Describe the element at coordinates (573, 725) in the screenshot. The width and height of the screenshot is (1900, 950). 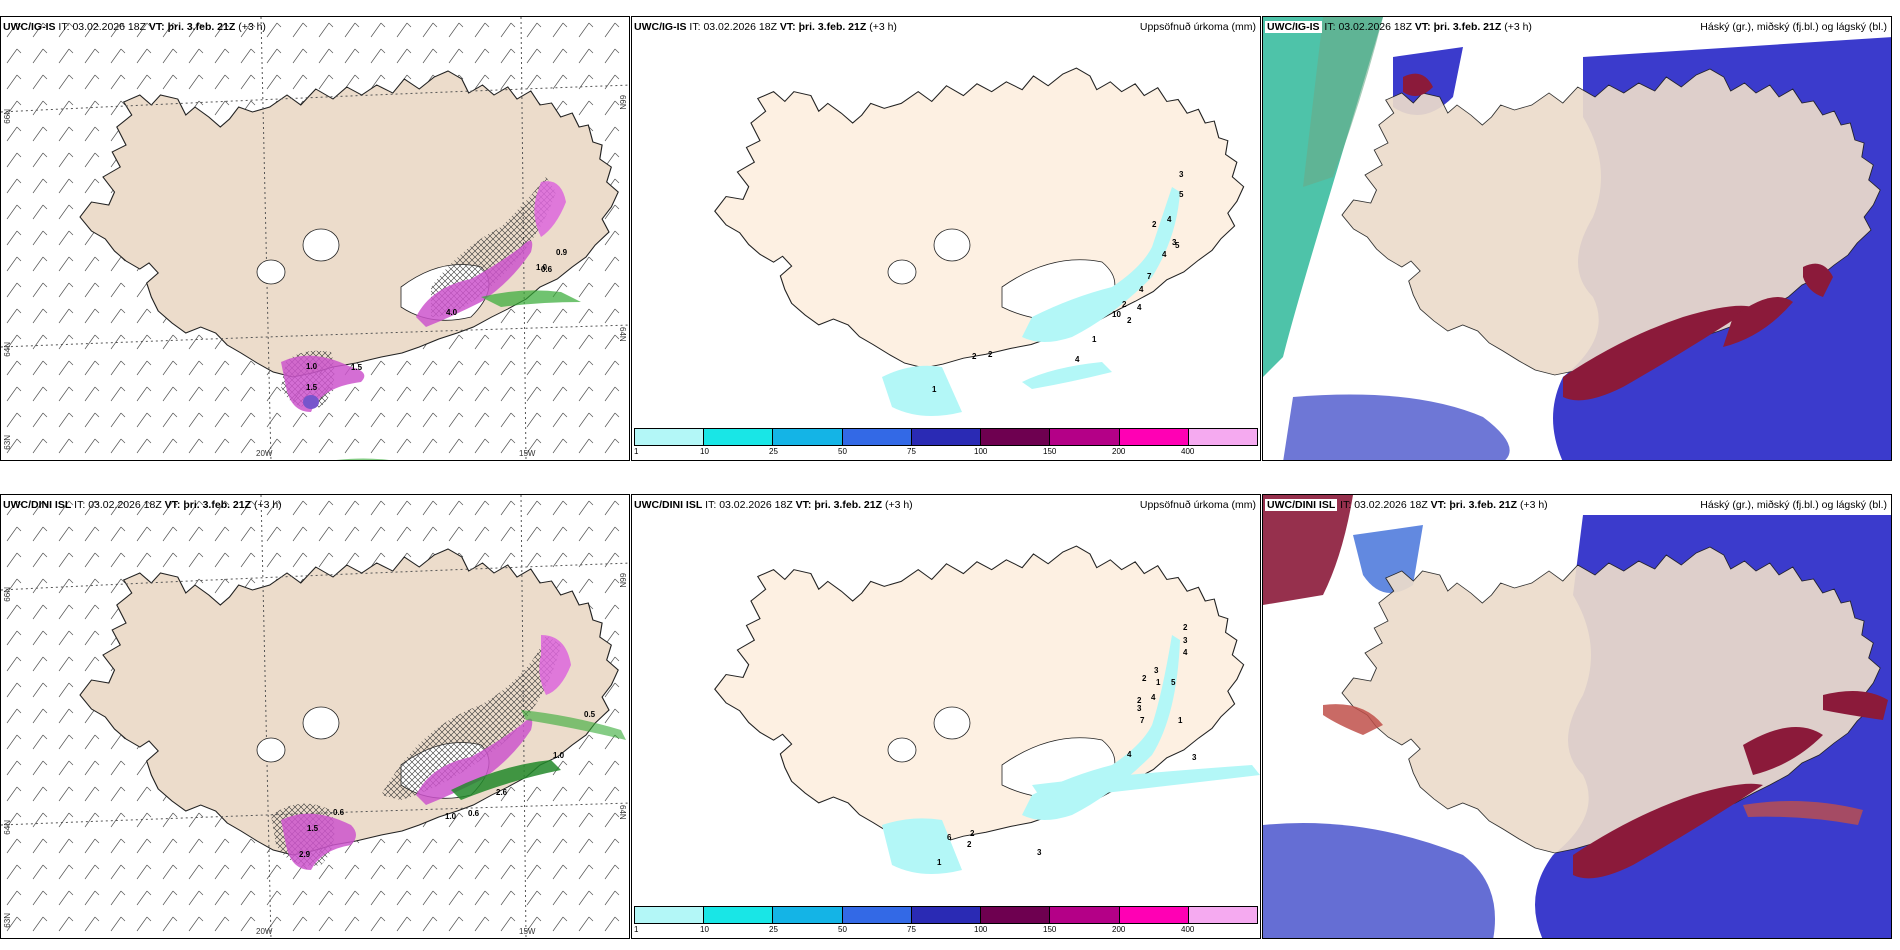
I see `green-band-ne` at that location.